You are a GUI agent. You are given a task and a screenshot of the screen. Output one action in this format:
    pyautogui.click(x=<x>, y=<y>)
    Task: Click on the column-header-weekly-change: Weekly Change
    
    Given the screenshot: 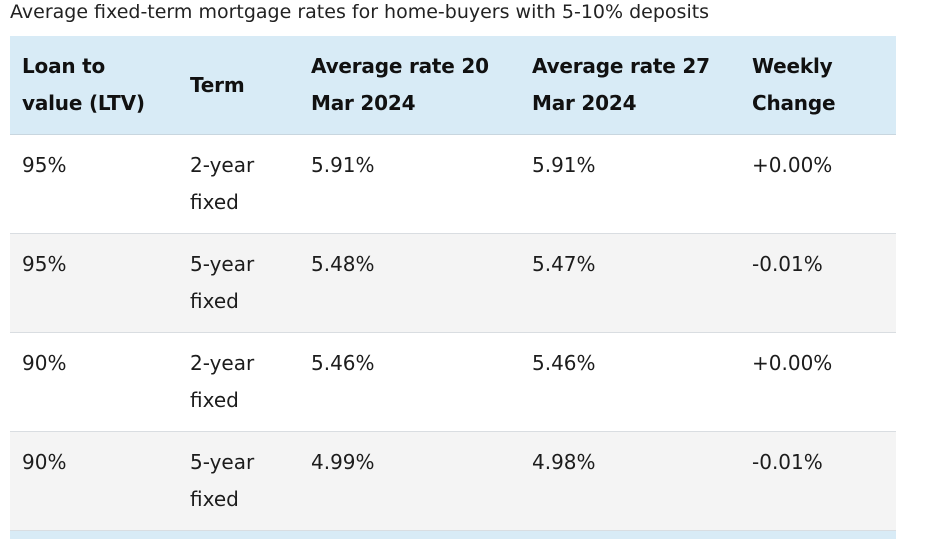 What is the action you would take?
    pyautogui.click(x=794, y=84)
    